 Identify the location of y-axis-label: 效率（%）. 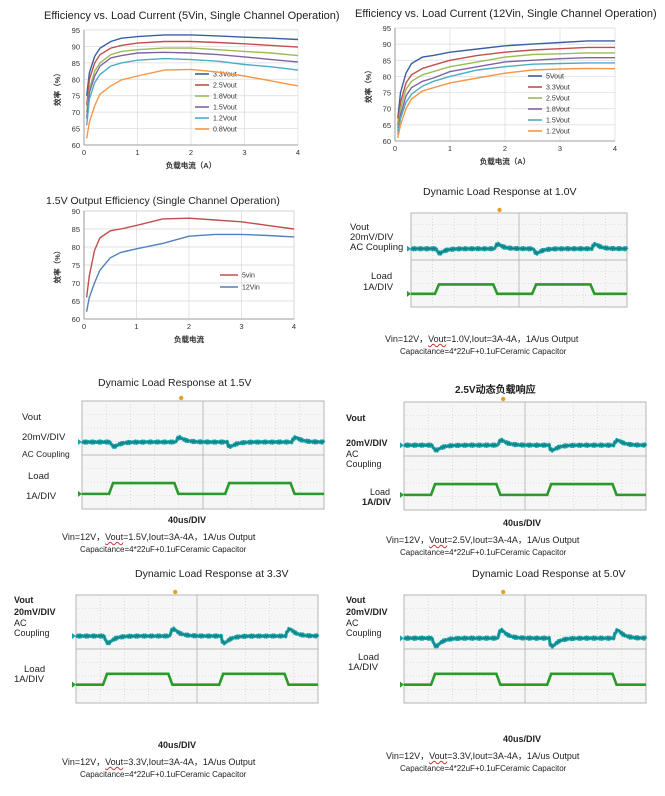
(57, 87).